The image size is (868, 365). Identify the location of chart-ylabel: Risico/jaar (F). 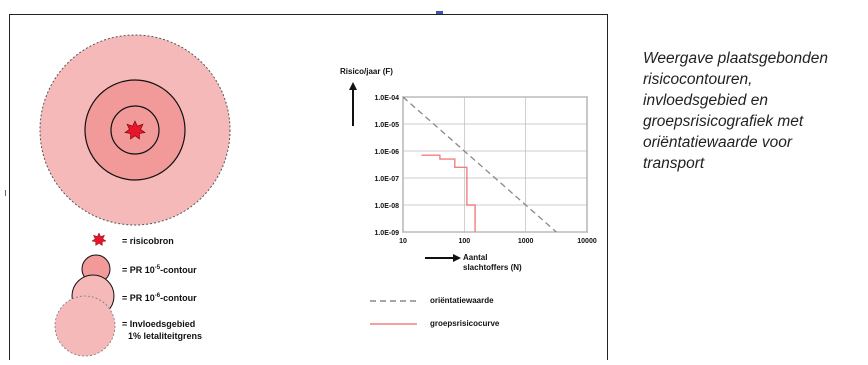
(366, 71).